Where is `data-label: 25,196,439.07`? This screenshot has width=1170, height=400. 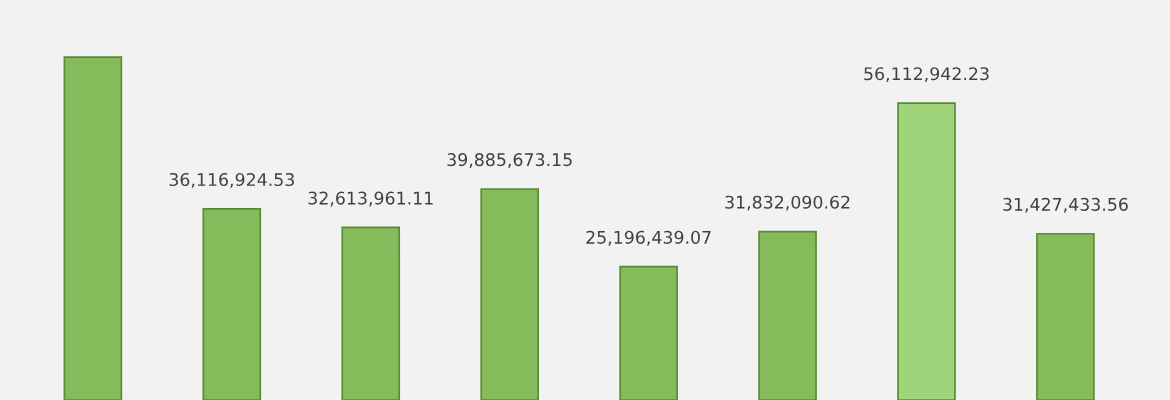
data-label: 25,196,439.07 is located at coordinates (648, 238).